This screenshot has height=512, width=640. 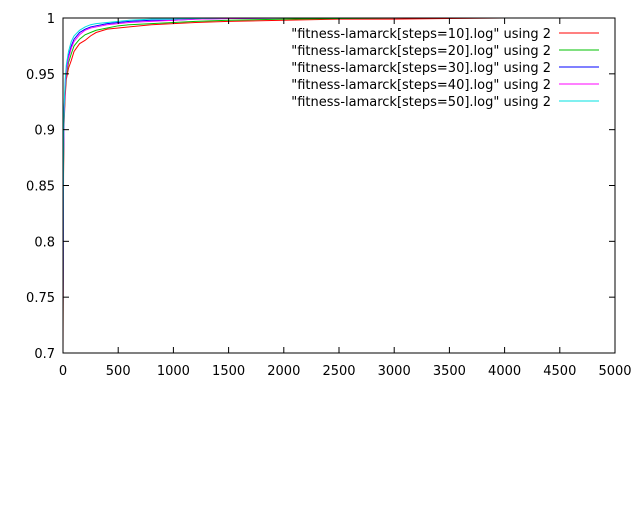 What do you see at coordinates (63, 371) in the screenshot?
I see `x-tick-label: 0` at bounding box center [63, 371].